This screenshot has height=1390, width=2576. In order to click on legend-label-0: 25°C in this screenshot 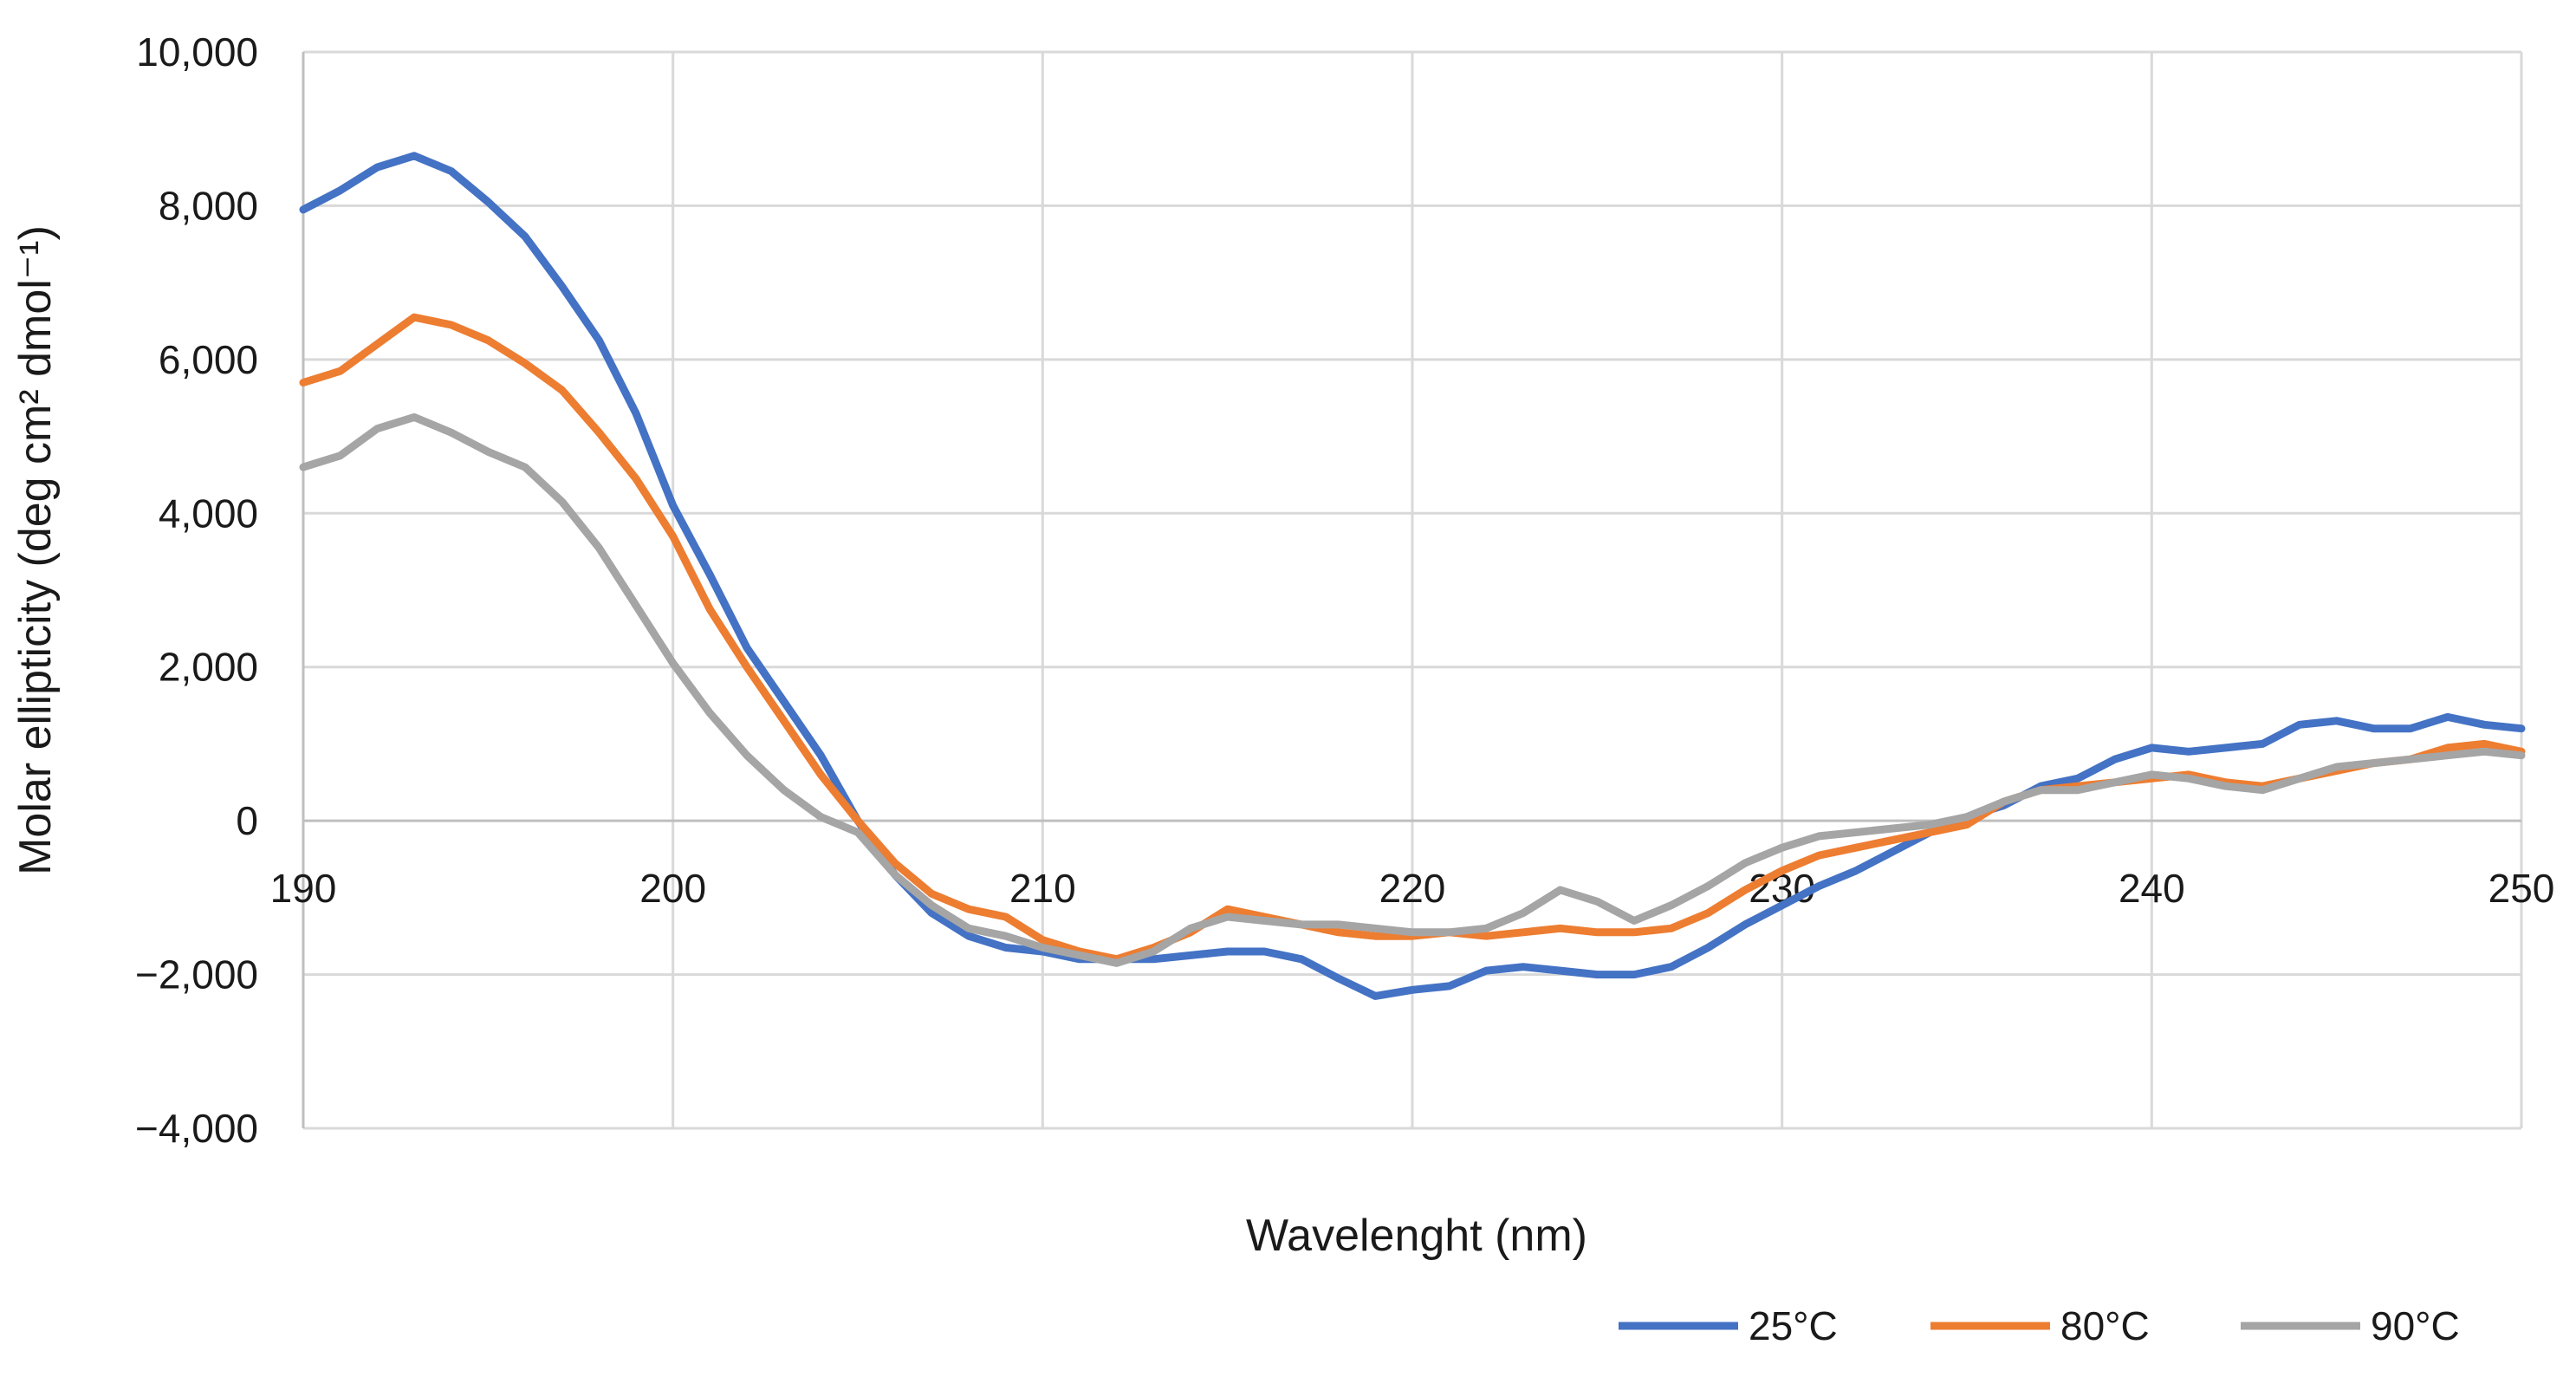, I will do `click(1794, 1325)`.